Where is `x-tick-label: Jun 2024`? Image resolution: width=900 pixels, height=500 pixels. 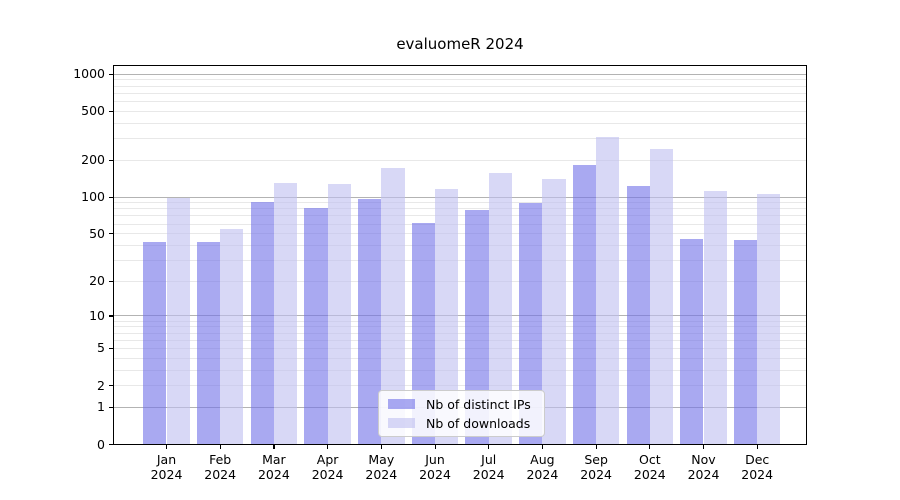
x-tick-label: Jun 2024 is located at coordinates (435, 466).